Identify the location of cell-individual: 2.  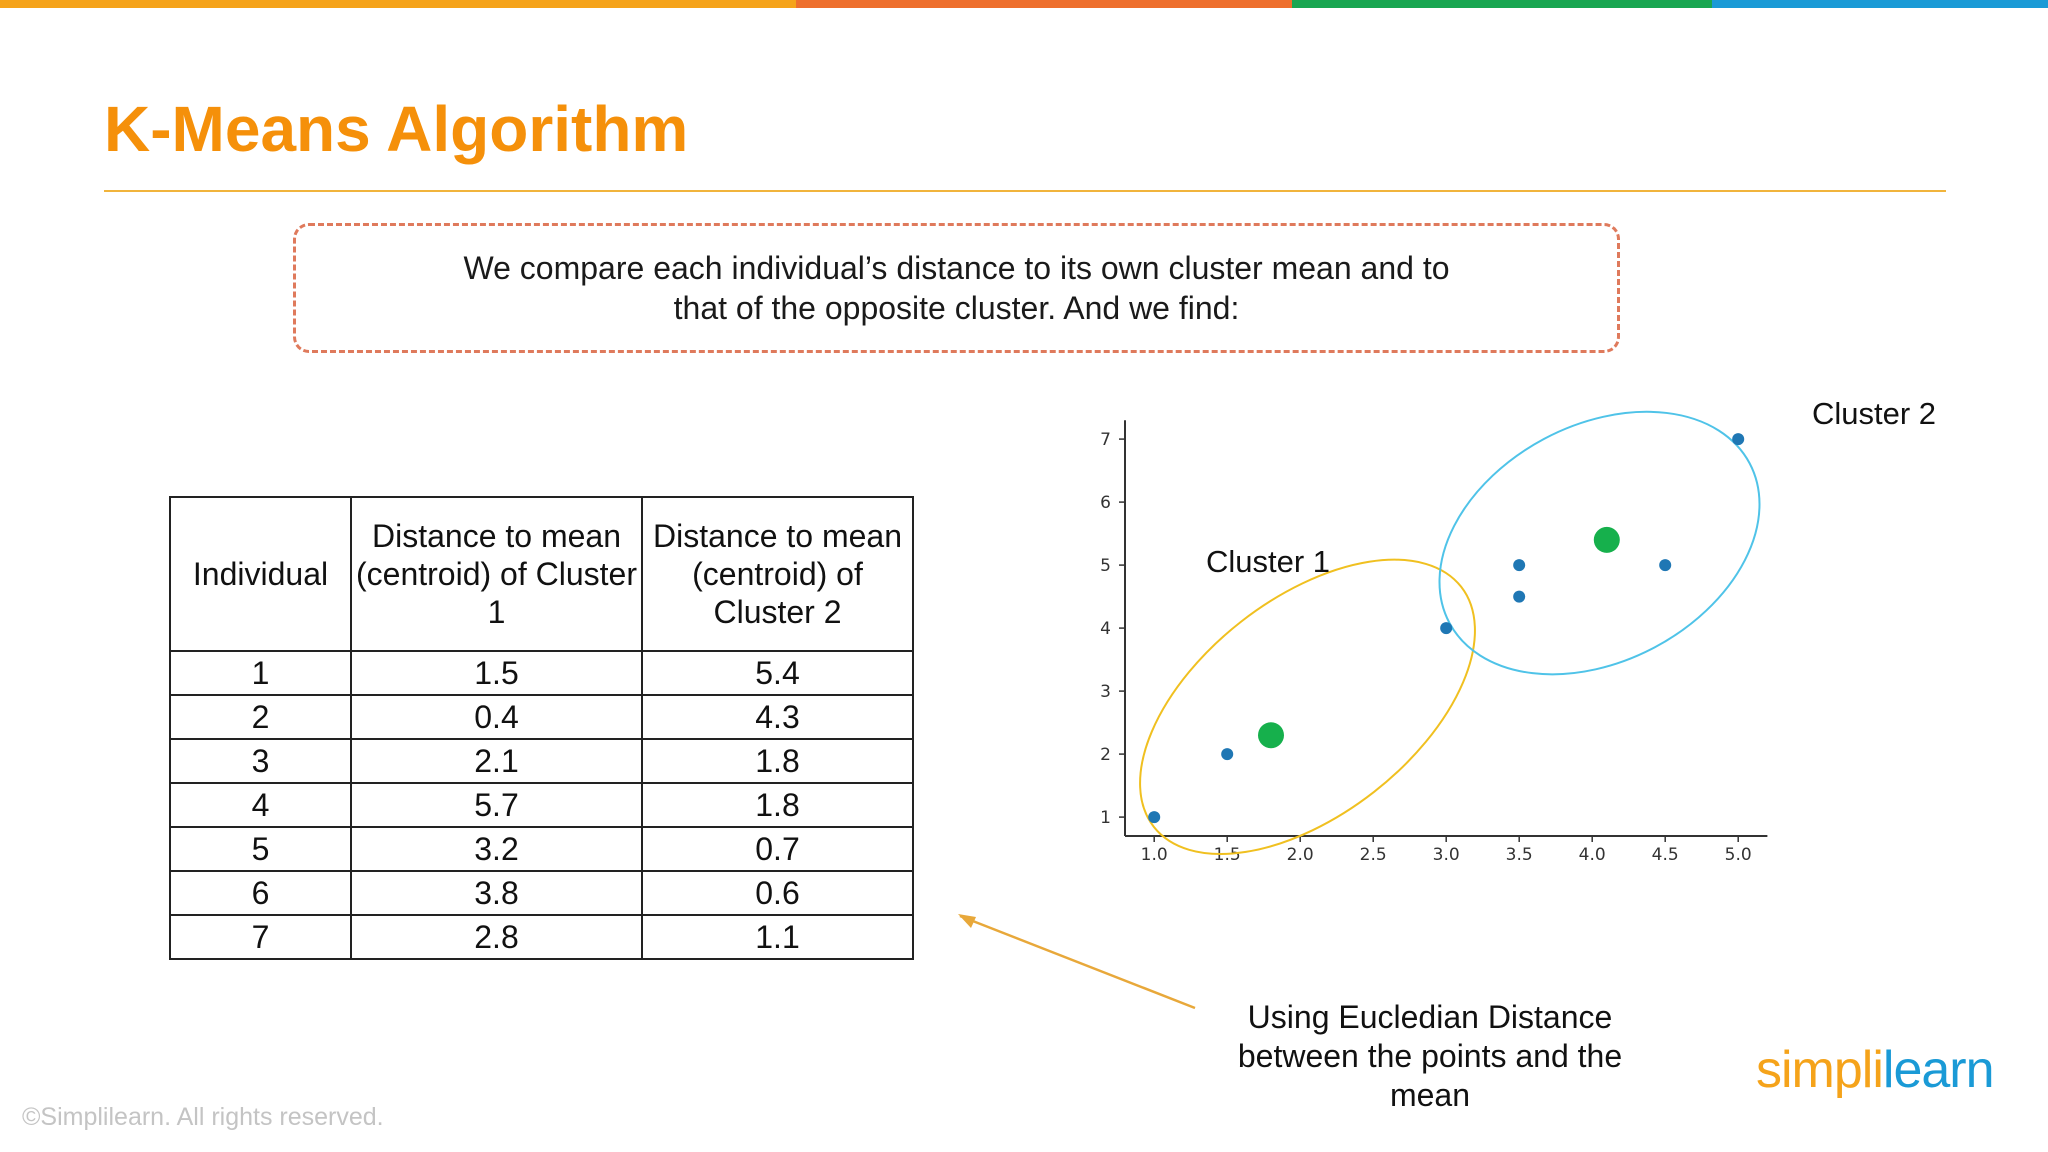
(260, 717).